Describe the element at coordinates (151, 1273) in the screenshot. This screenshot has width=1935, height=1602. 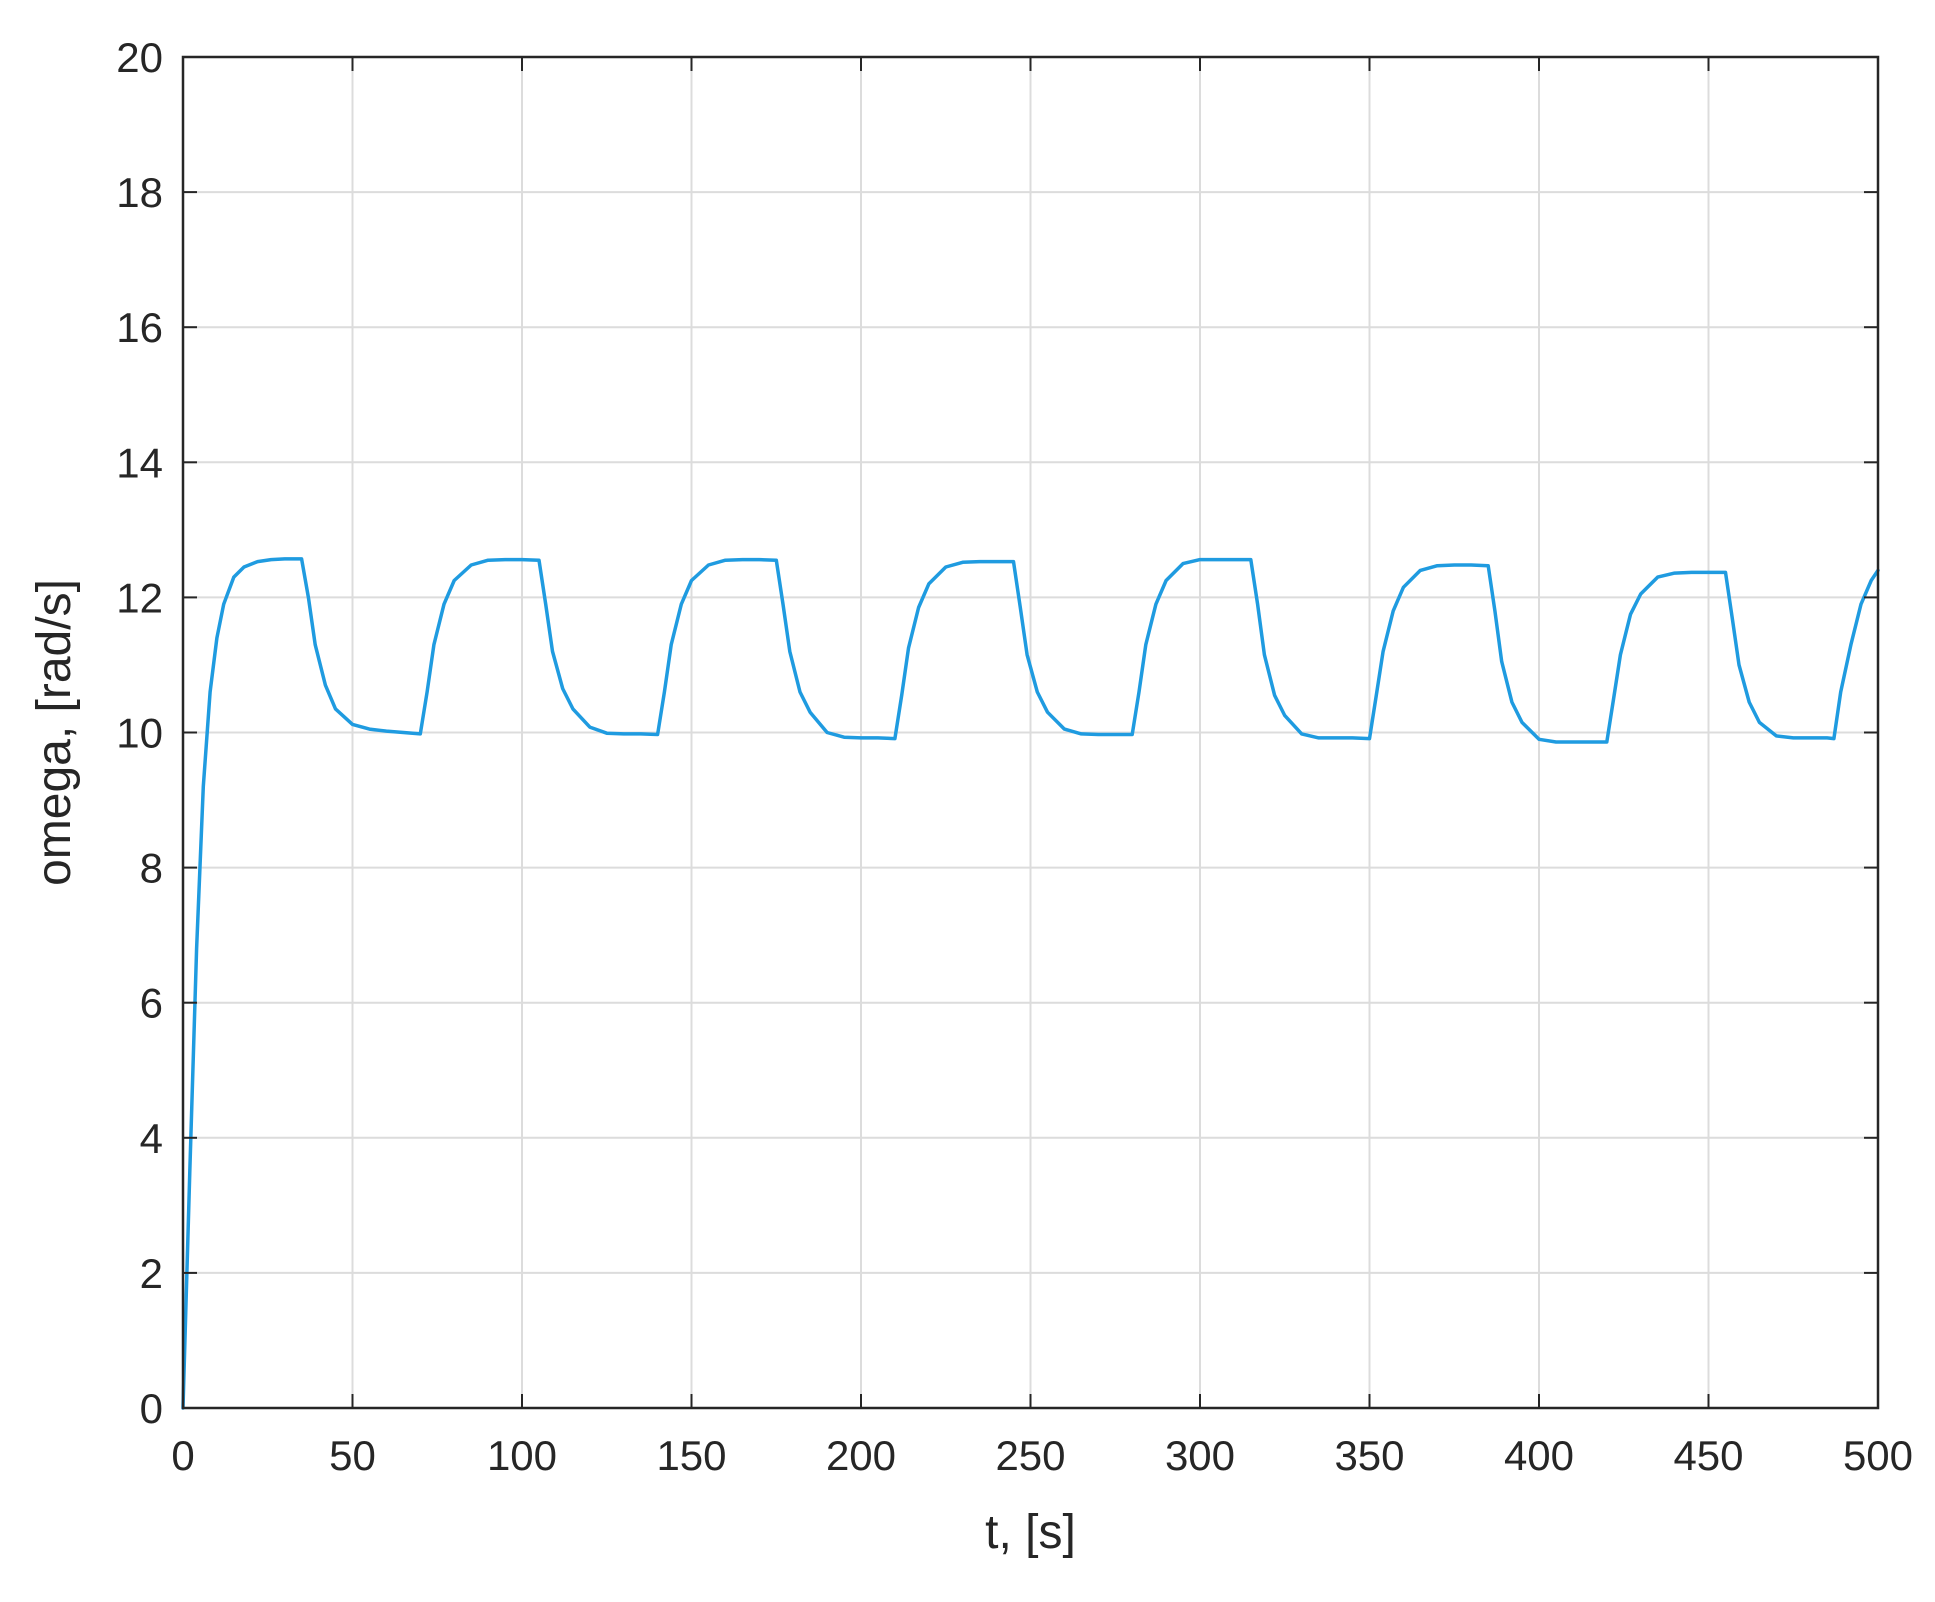
I see `y-tick-label: 2` at that location.